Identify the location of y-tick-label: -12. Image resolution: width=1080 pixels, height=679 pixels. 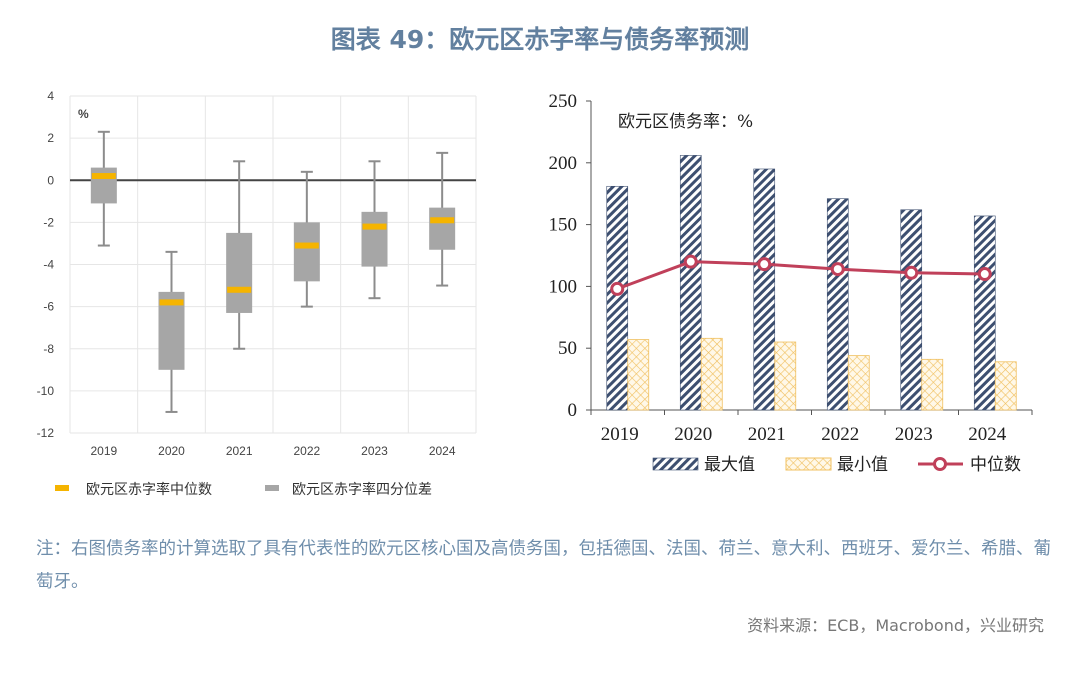
(46, 433).